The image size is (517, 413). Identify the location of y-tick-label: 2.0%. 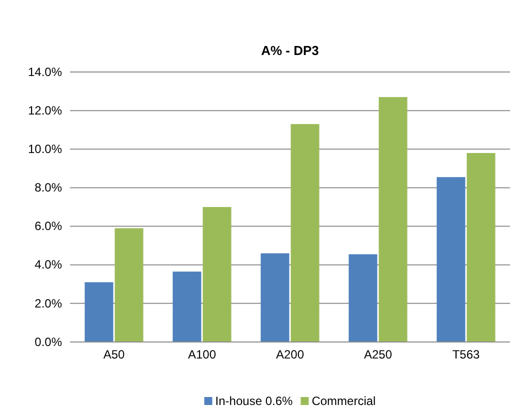
(48, 303).